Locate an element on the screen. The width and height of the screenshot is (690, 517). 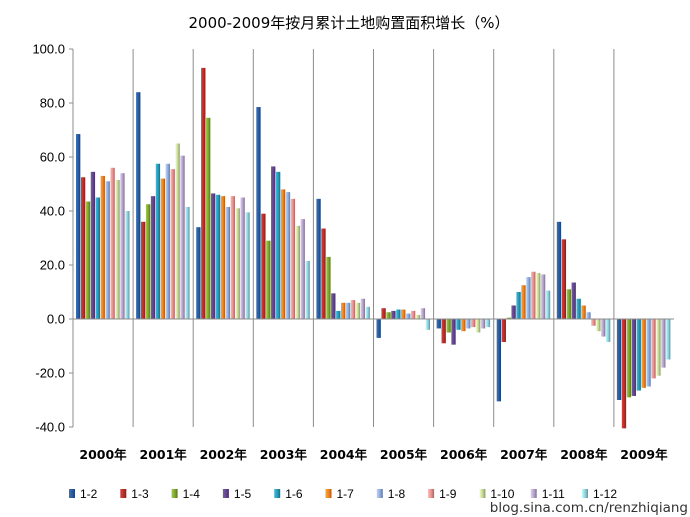
x-tick-label: 2004年 is located at coordinates (344, 454).